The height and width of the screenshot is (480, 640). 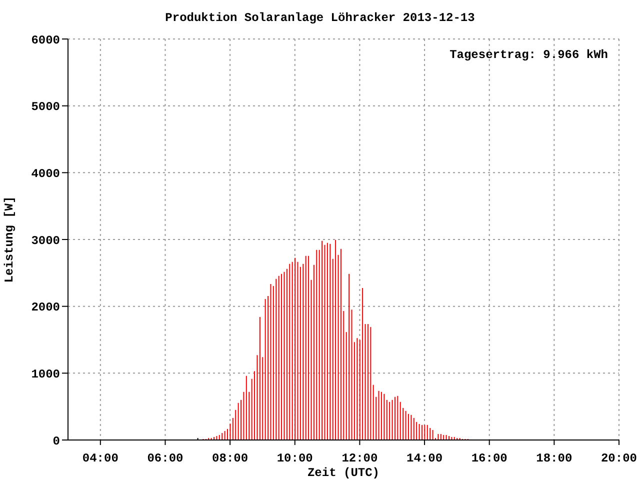 What do you see at coordinates (45, 40) in the screenshot?
I see `y-tick-label: 6000` at bounding box center [45, 40].